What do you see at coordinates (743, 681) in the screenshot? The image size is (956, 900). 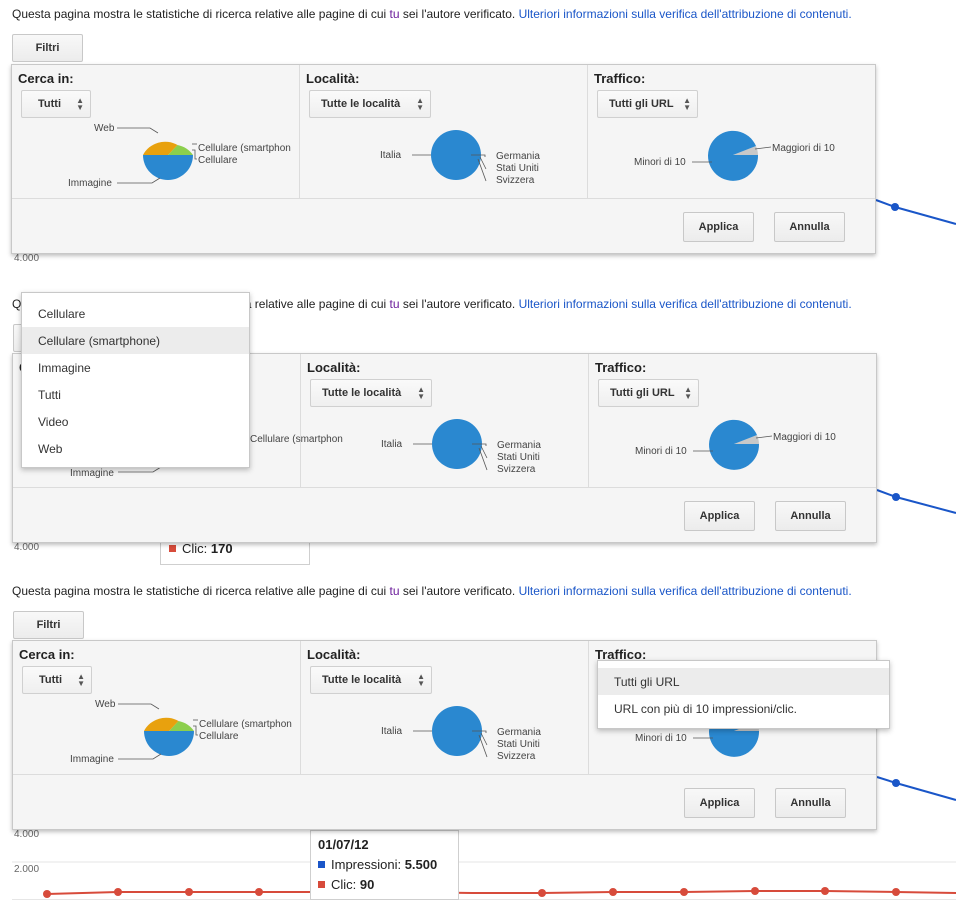 I see `menu-option-all-urls: Tutti gli URL` at bounding box center [743, 681].